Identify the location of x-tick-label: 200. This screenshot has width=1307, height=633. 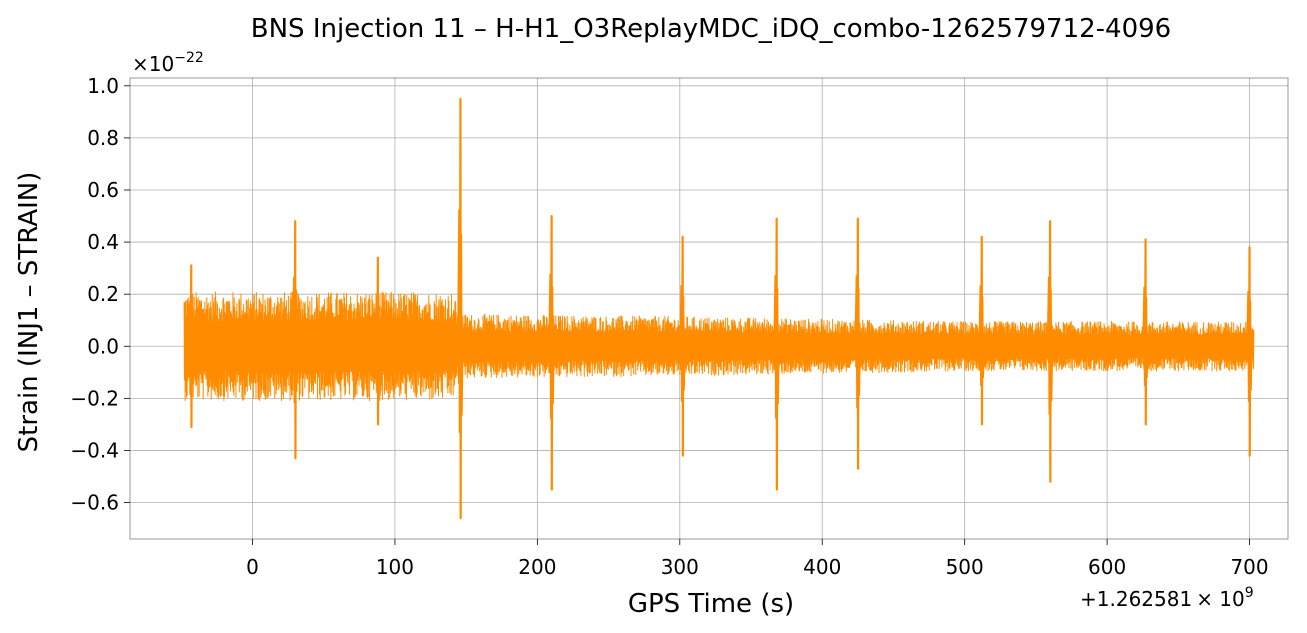
(537, 567).